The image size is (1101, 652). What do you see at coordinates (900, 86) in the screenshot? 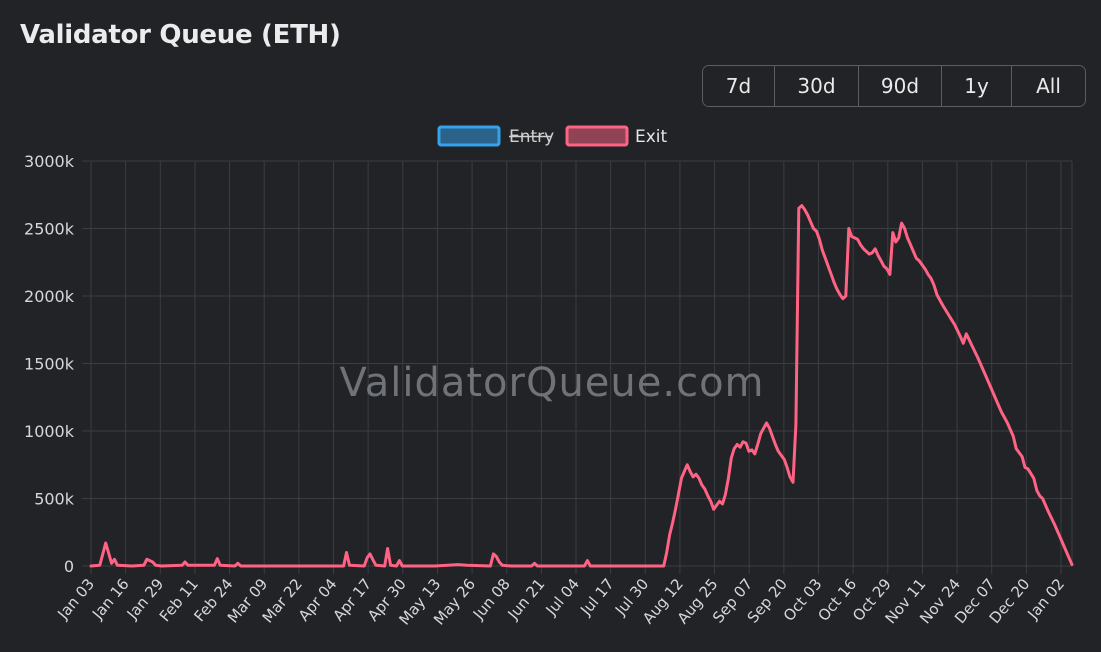
I see `range-90d-button: 90d` at bounding box center [900, 86].